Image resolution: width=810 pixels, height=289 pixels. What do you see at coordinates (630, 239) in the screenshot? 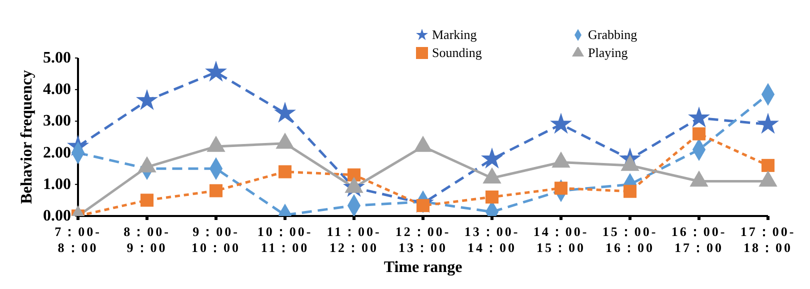
I see `x-tick-label: 15：00-16：00` at bounding box center [630, 239].